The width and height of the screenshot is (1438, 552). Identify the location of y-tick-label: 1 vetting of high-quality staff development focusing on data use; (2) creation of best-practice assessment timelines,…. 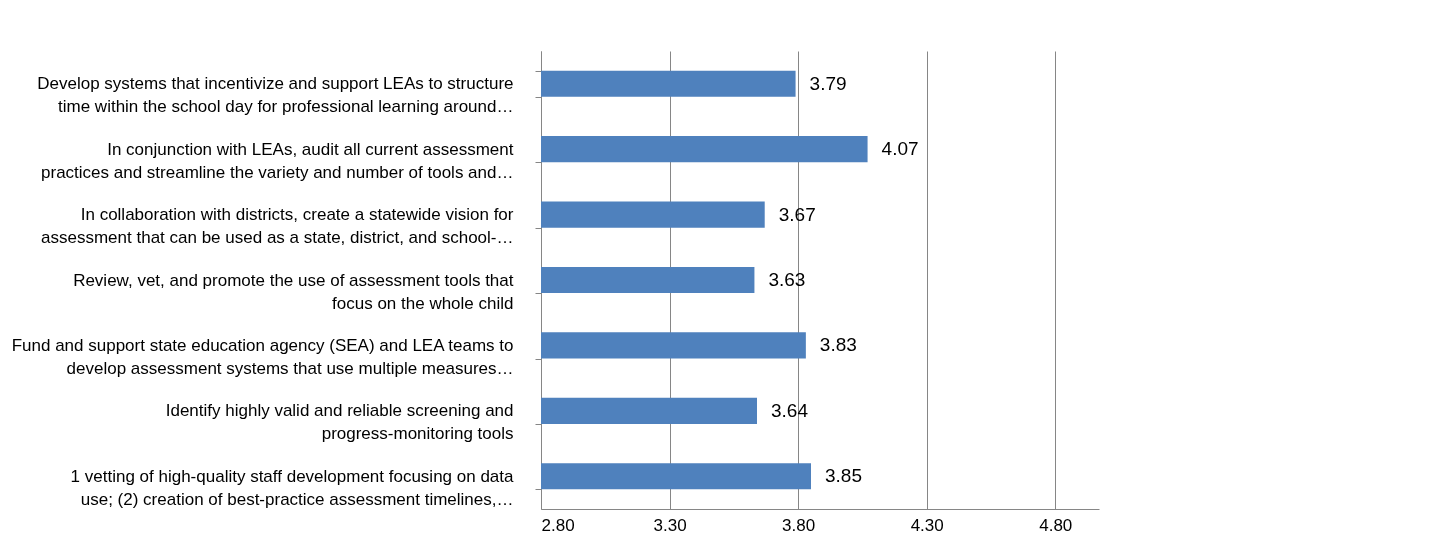
(292, 487).